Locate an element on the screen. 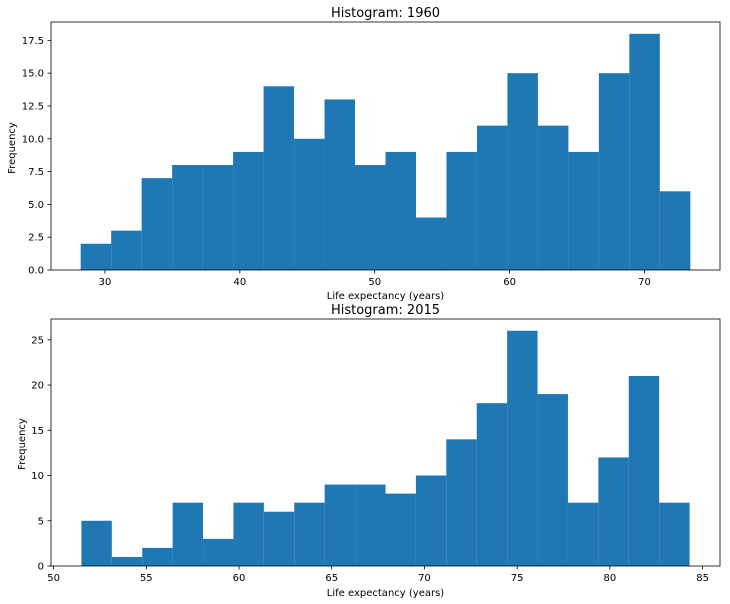 This screenshot has width=730, height=604. x-tick-label: 30 is located at coordinates (105, 282).